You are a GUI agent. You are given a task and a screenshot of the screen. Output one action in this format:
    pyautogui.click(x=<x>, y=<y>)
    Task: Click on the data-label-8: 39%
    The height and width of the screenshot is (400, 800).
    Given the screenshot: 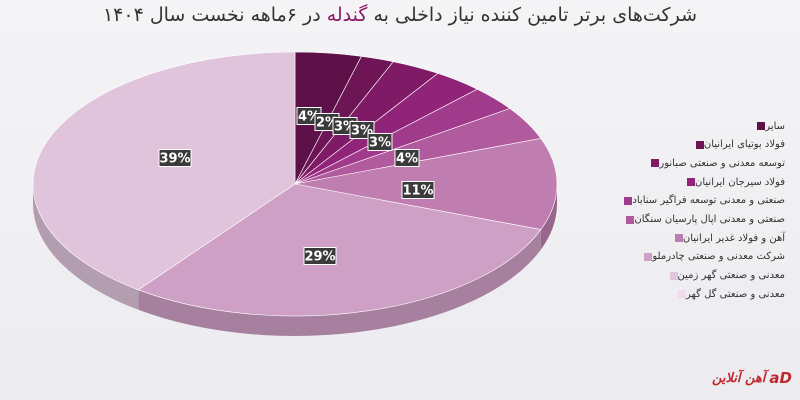 What is the action you would take?
    pyautogui.click(x=175, y=158)
    